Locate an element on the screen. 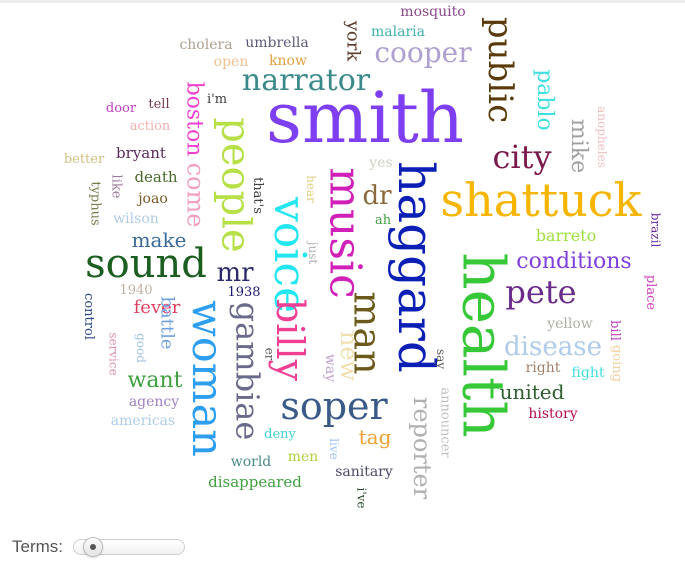 This screenshot has height=573, width=685. cloud-word: fight is located at coordinates (588, 373).